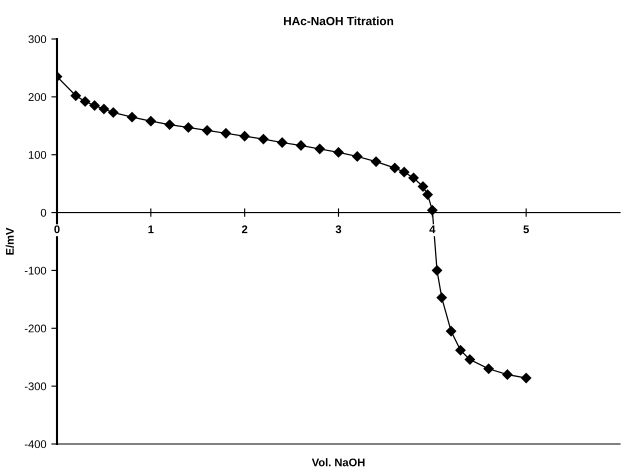  What do you see at coordinates (526, 229) in the screenshot?
I see `x-tick-label: 5` at bounding box center [526, 229].